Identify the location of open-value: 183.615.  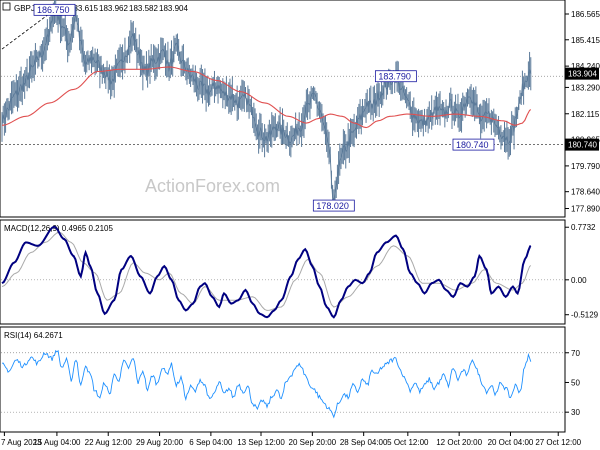
(83, 8).